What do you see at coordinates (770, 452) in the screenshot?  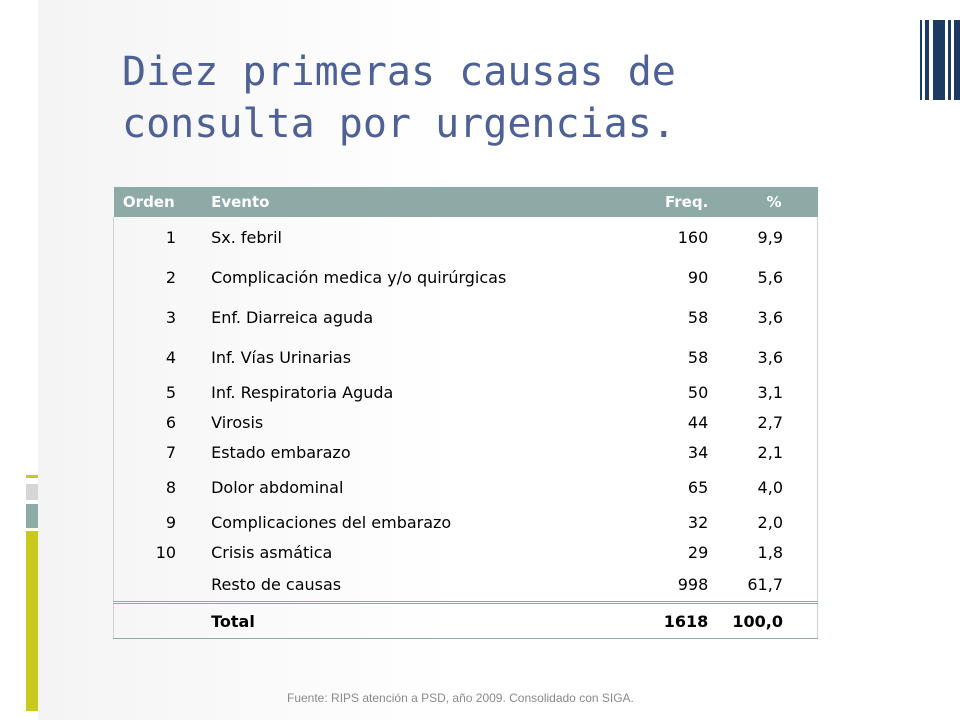 I see `cell-pct: 2,1` at bounding box center [770, 452].